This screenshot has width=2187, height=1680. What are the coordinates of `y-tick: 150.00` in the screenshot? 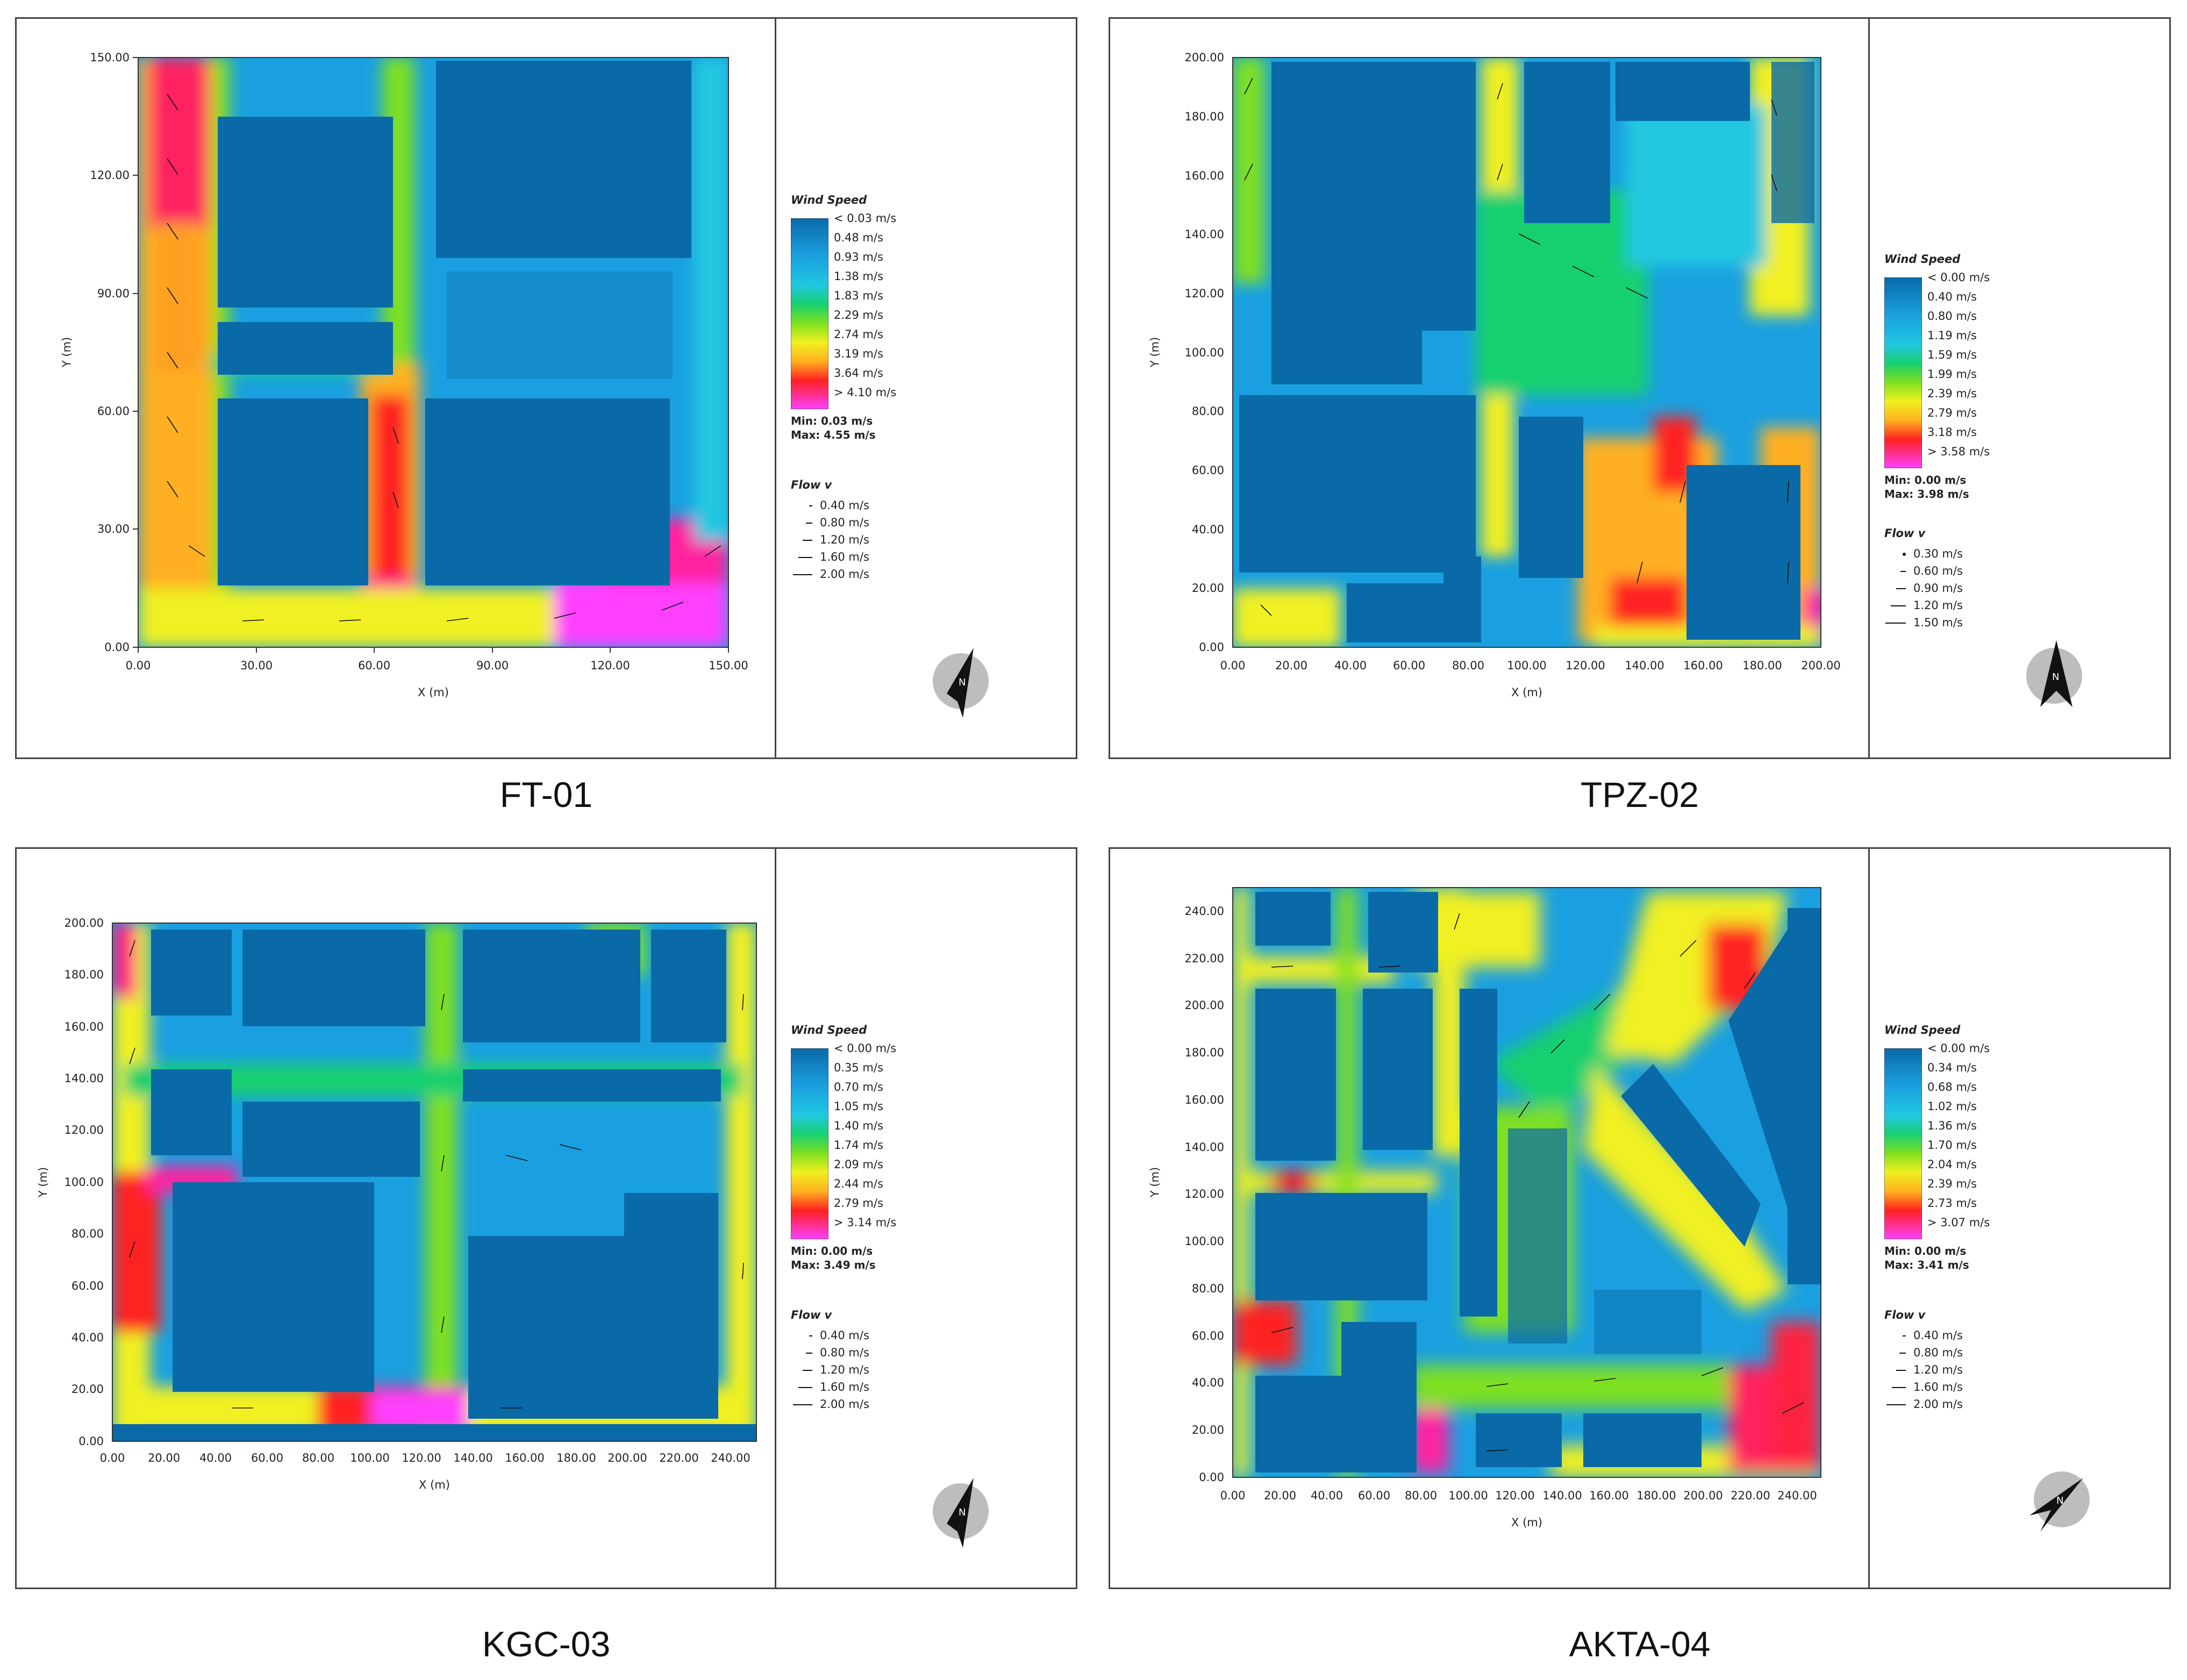 It's located at (110, 57).